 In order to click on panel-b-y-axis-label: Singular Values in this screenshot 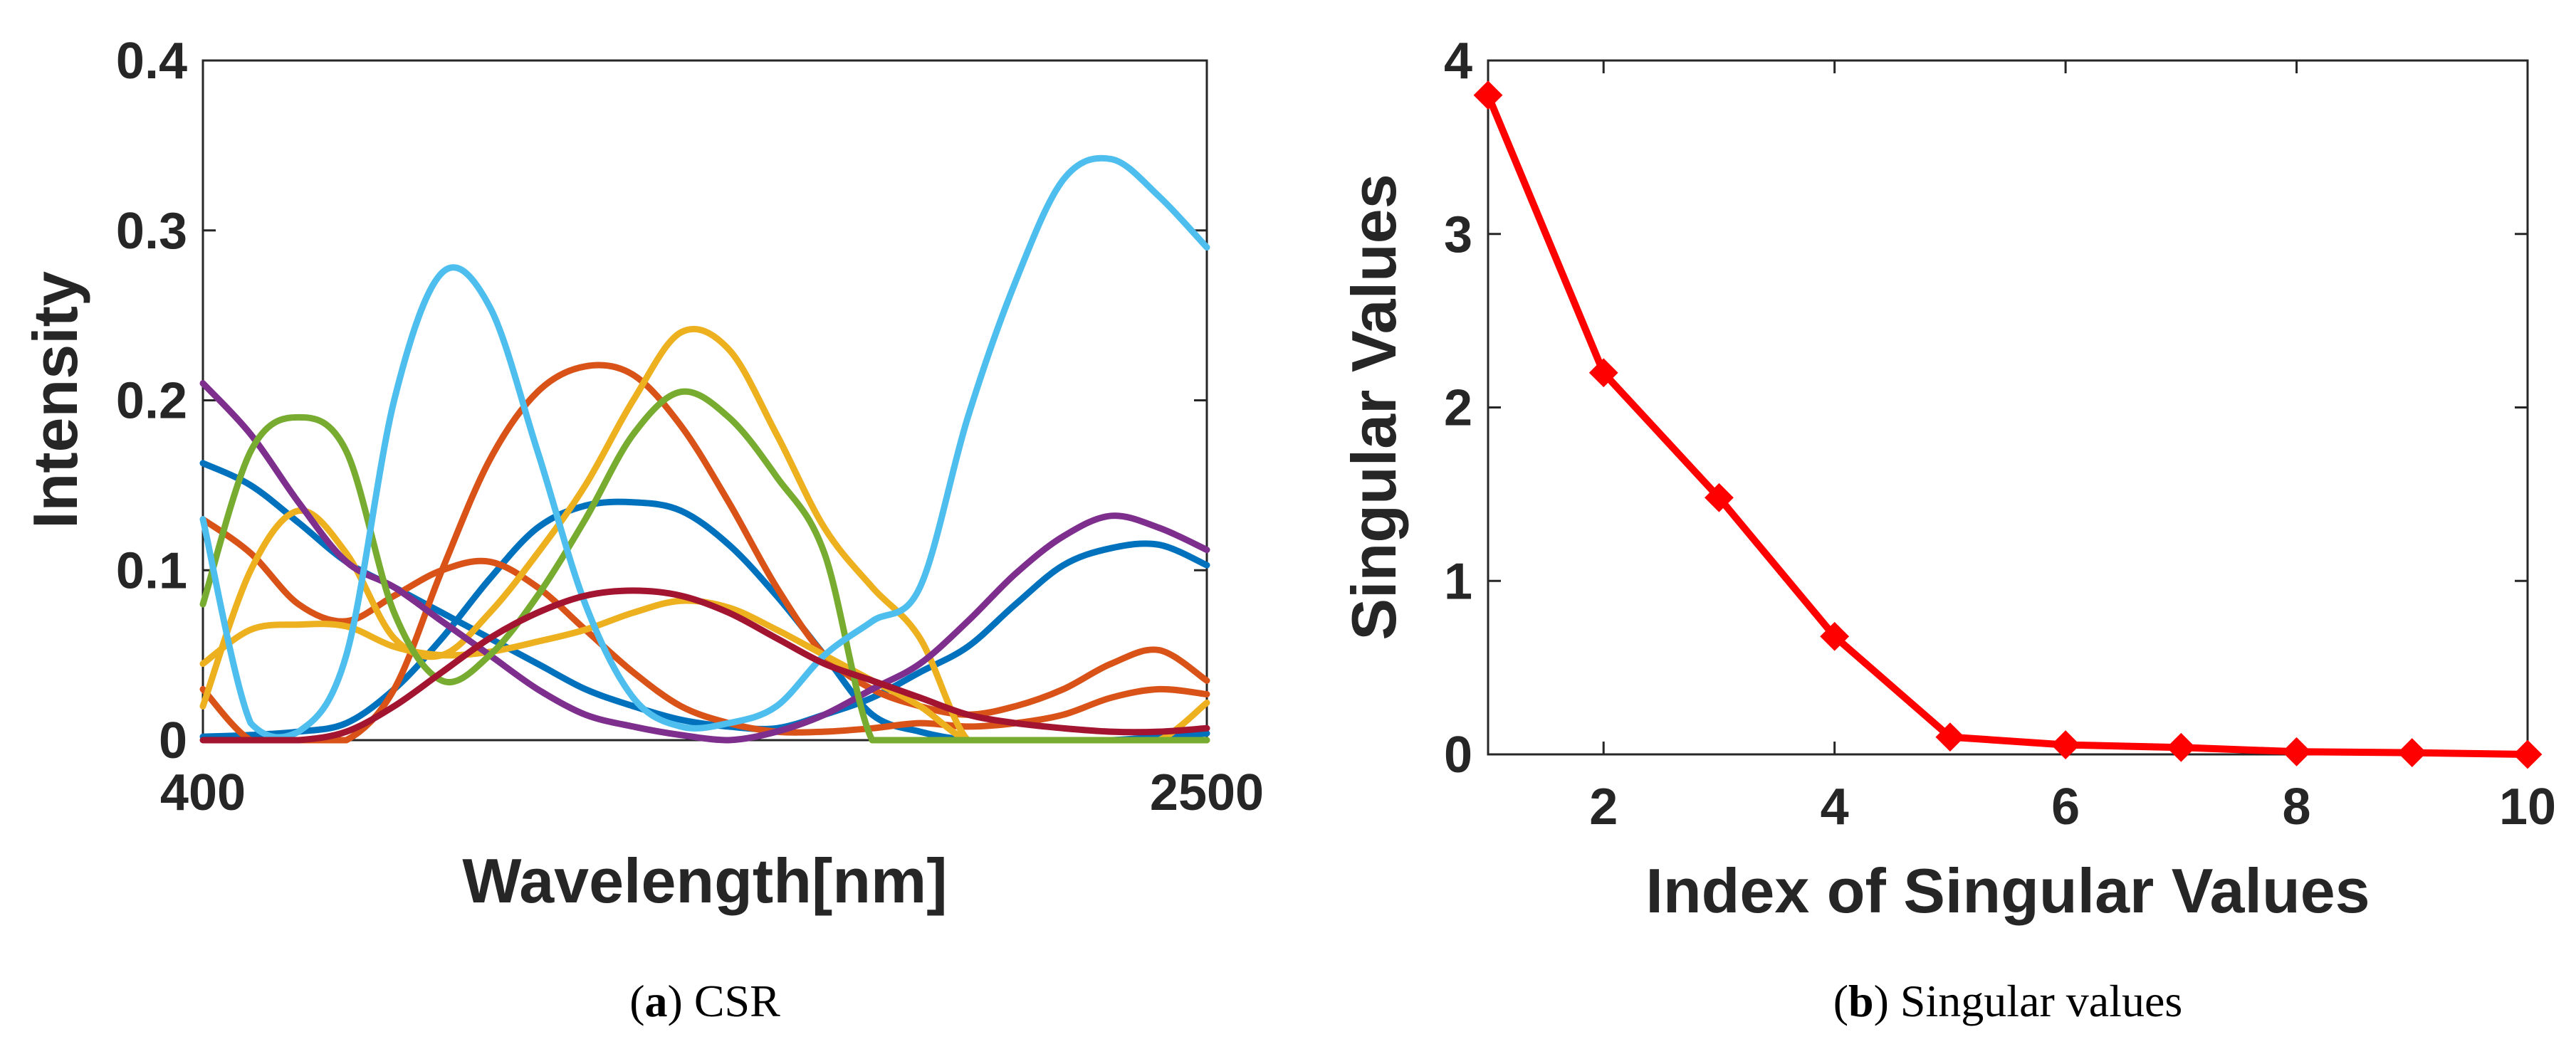, I will do `click(1374, 407)`.